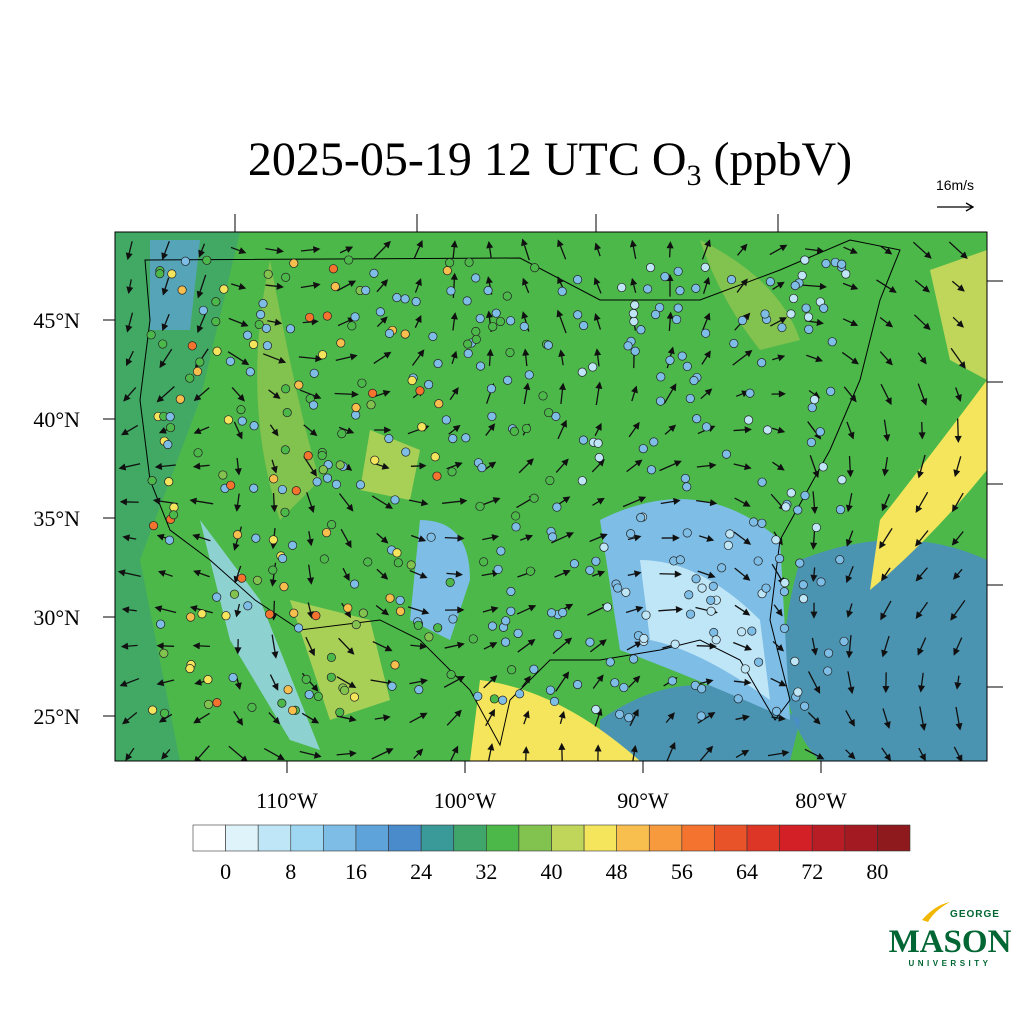 This screenshot has width=1024, height=1024. Describe the element at coordinates (747, 871) in the screenshot. I see `colorbar-label: 64` at that location.